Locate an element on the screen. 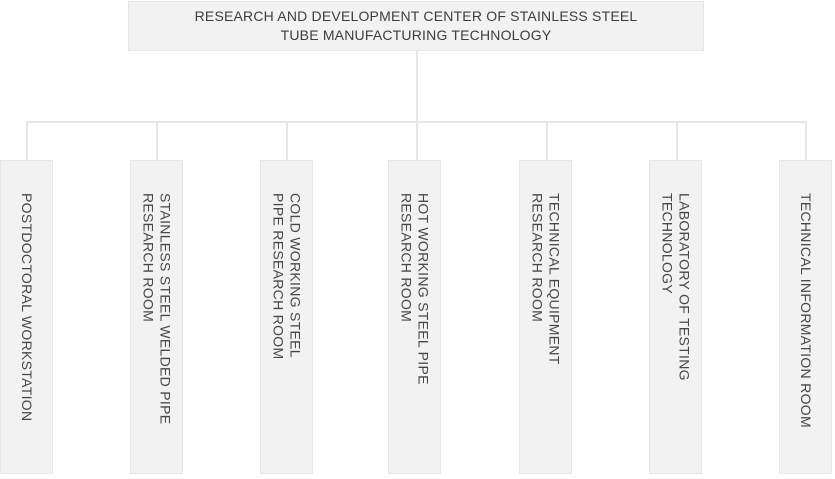  dept-node-postdoctoral-workstation: POSTDOCTORAL WORKSTATION is located at coordinates (26, 317).